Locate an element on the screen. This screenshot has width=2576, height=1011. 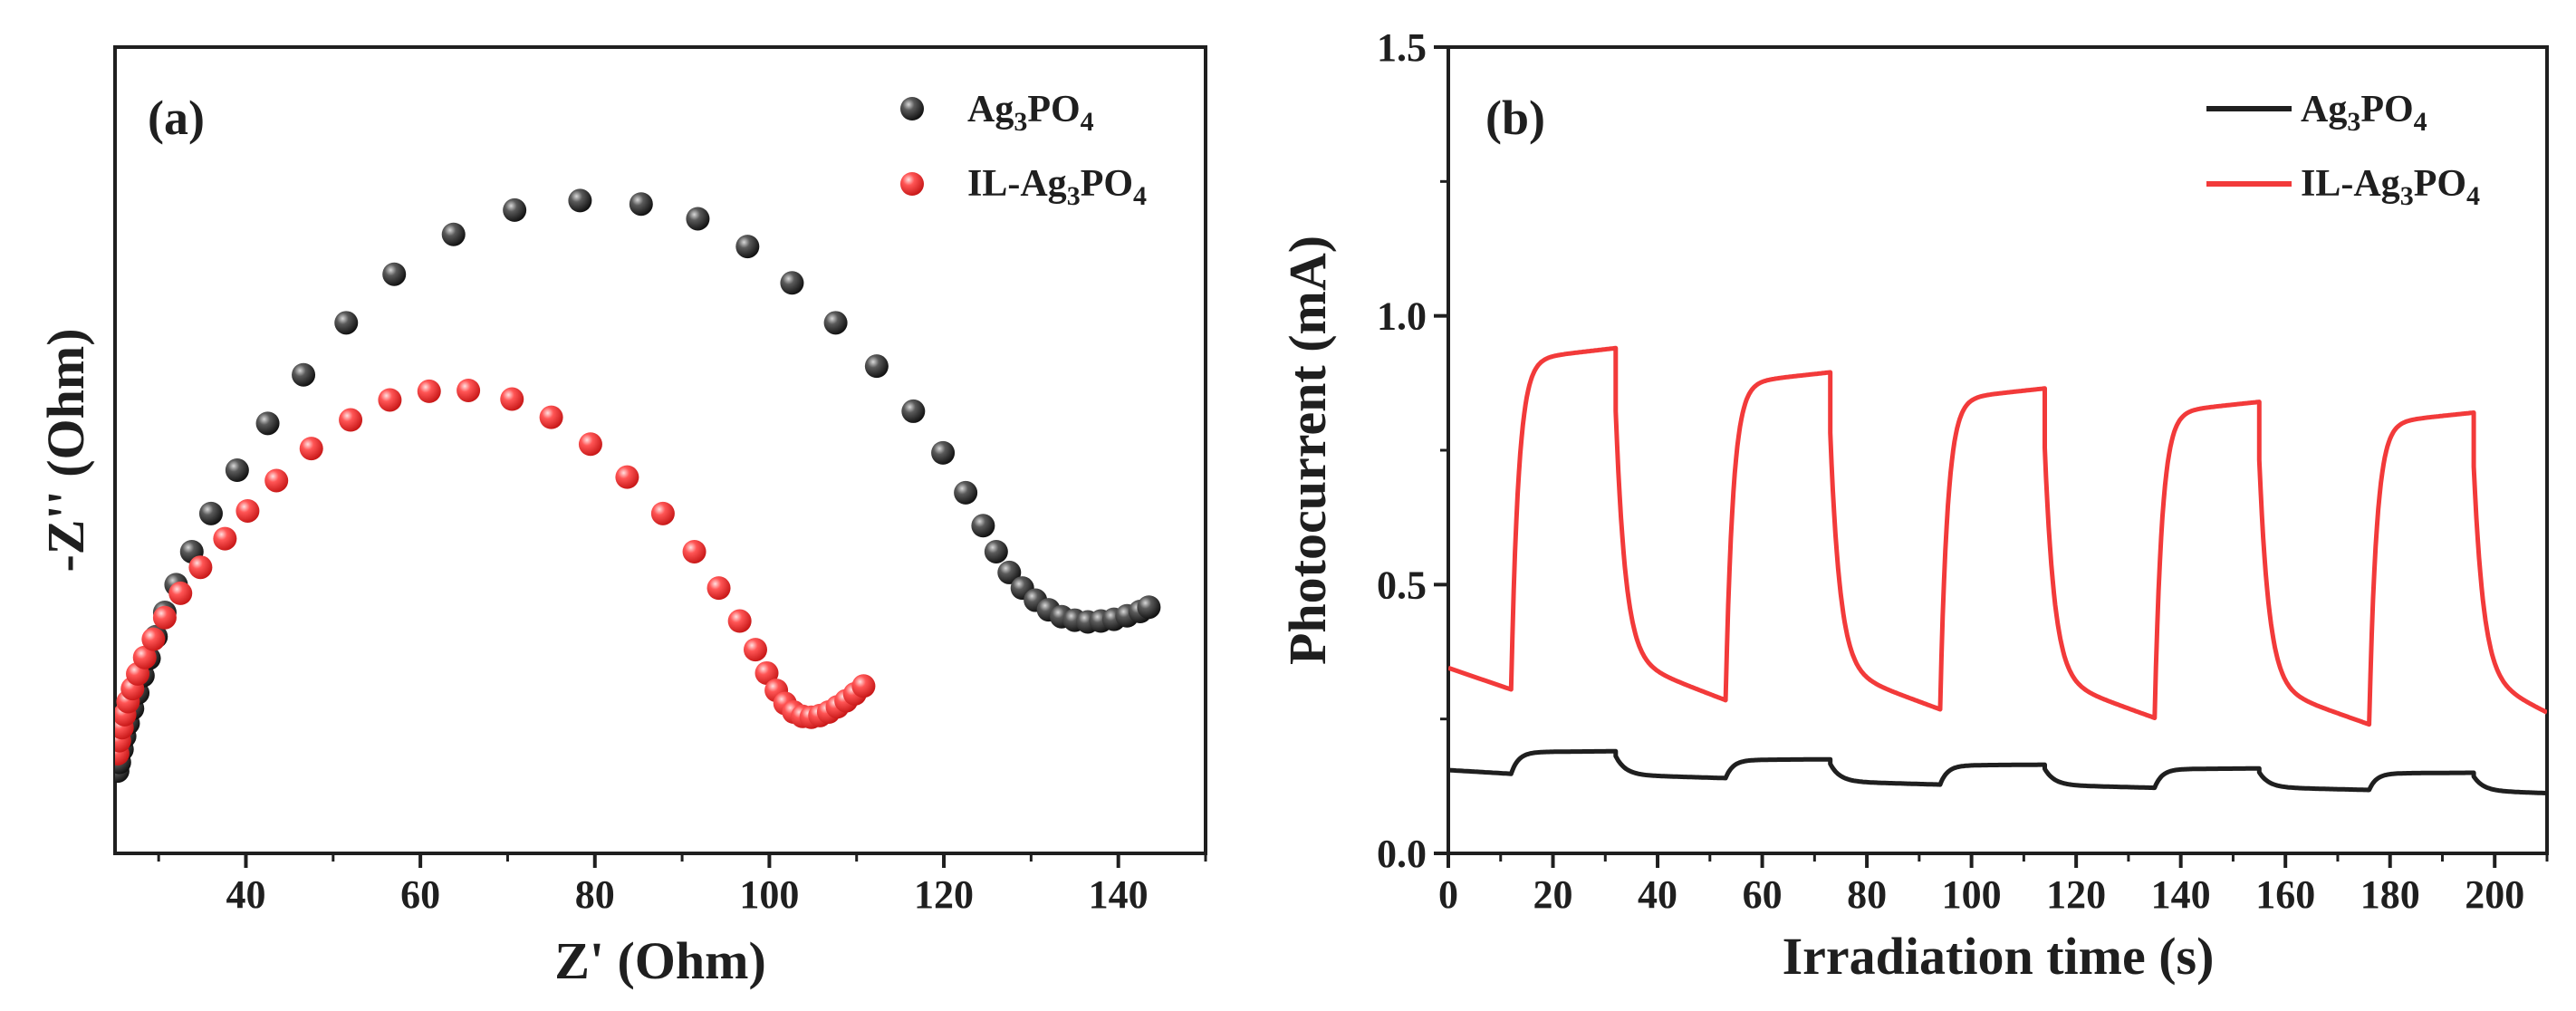
panel-b-legend: Ag3PO4 IL-Ag3PO4 is located at coordinates (2343, 150).